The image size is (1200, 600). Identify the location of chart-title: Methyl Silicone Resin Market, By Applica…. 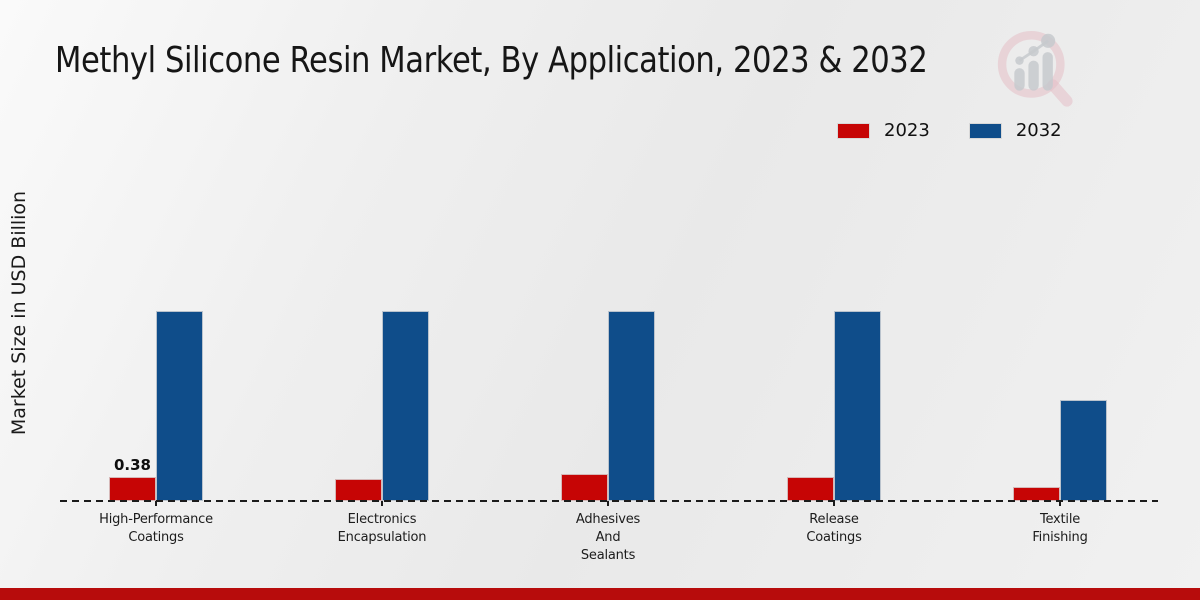
(491, 60).